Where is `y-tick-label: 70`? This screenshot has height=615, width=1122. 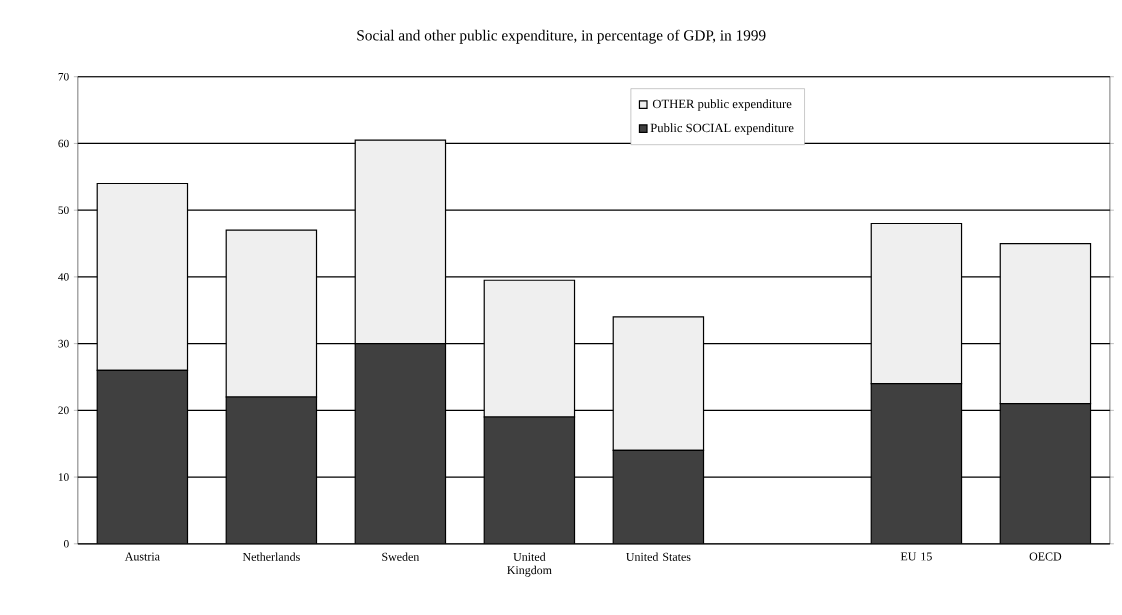
y-tick-label: 70 is located at coordinates (63, 77).